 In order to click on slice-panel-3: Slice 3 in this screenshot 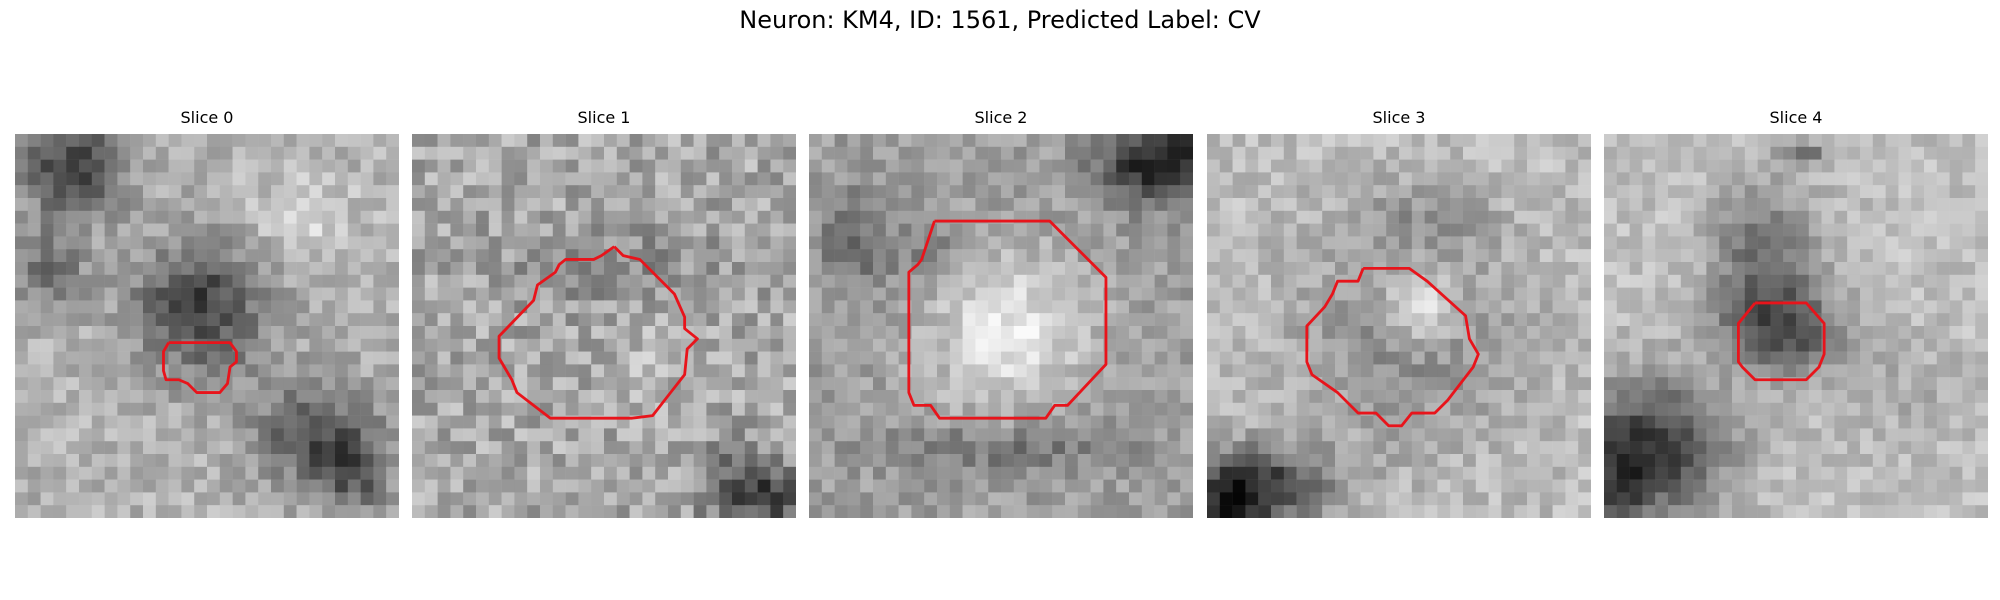, I will do `click(1399, 314)`.